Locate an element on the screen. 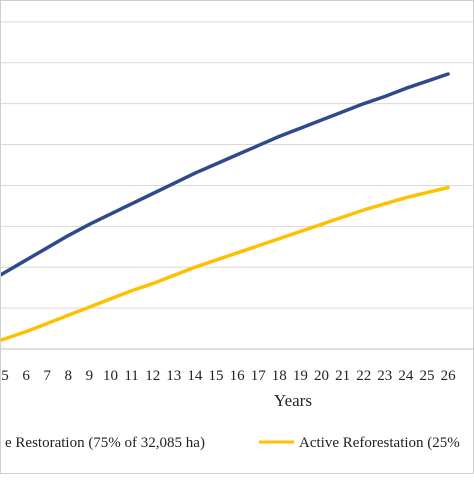  x-tick-label: 6 is located at coordinates (26, 376).